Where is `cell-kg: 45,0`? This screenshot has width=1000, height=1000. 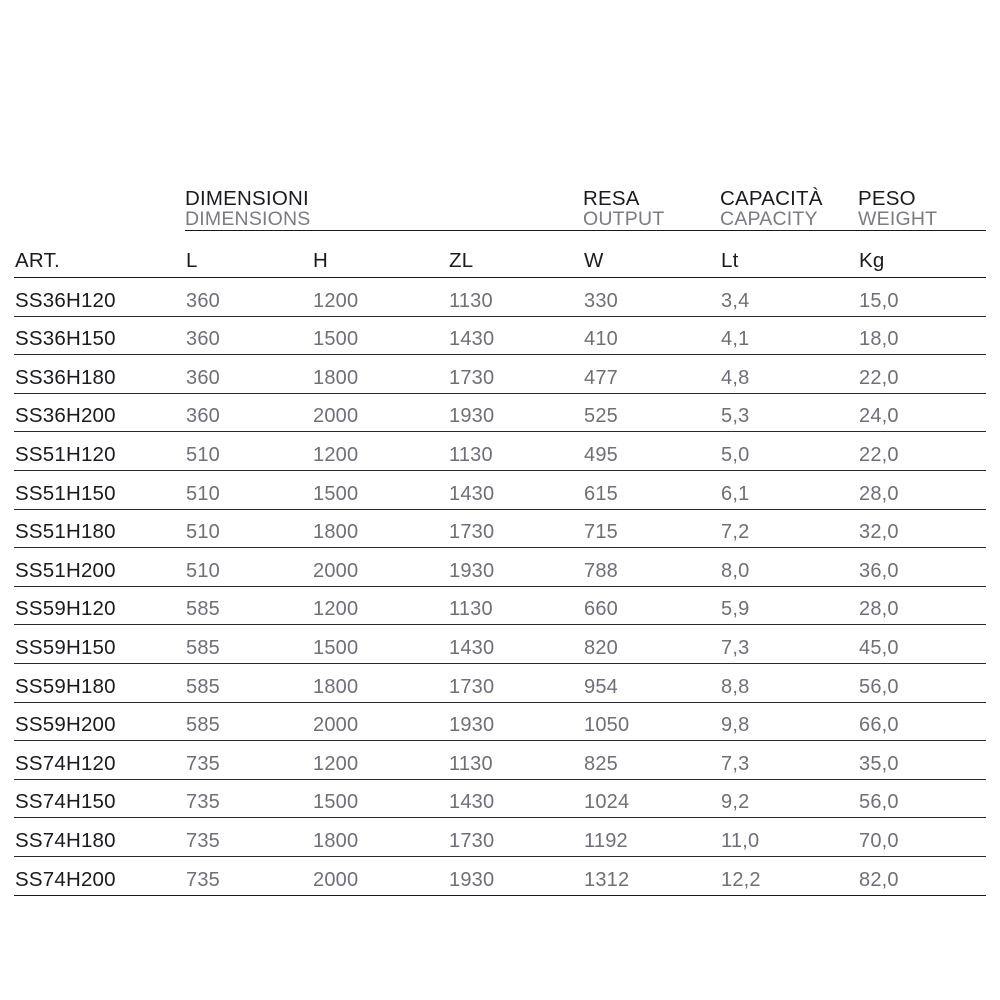
cell-kg: 45,0 is located at coordinates (922, 644).